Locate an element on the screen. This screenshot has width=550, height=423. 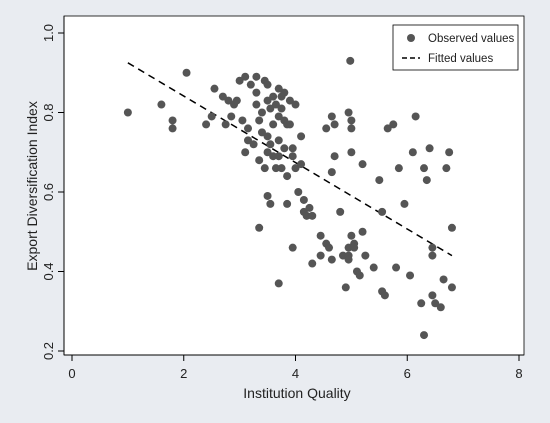
y-tick-label: 0.4 is located at coordinates (48, 271).